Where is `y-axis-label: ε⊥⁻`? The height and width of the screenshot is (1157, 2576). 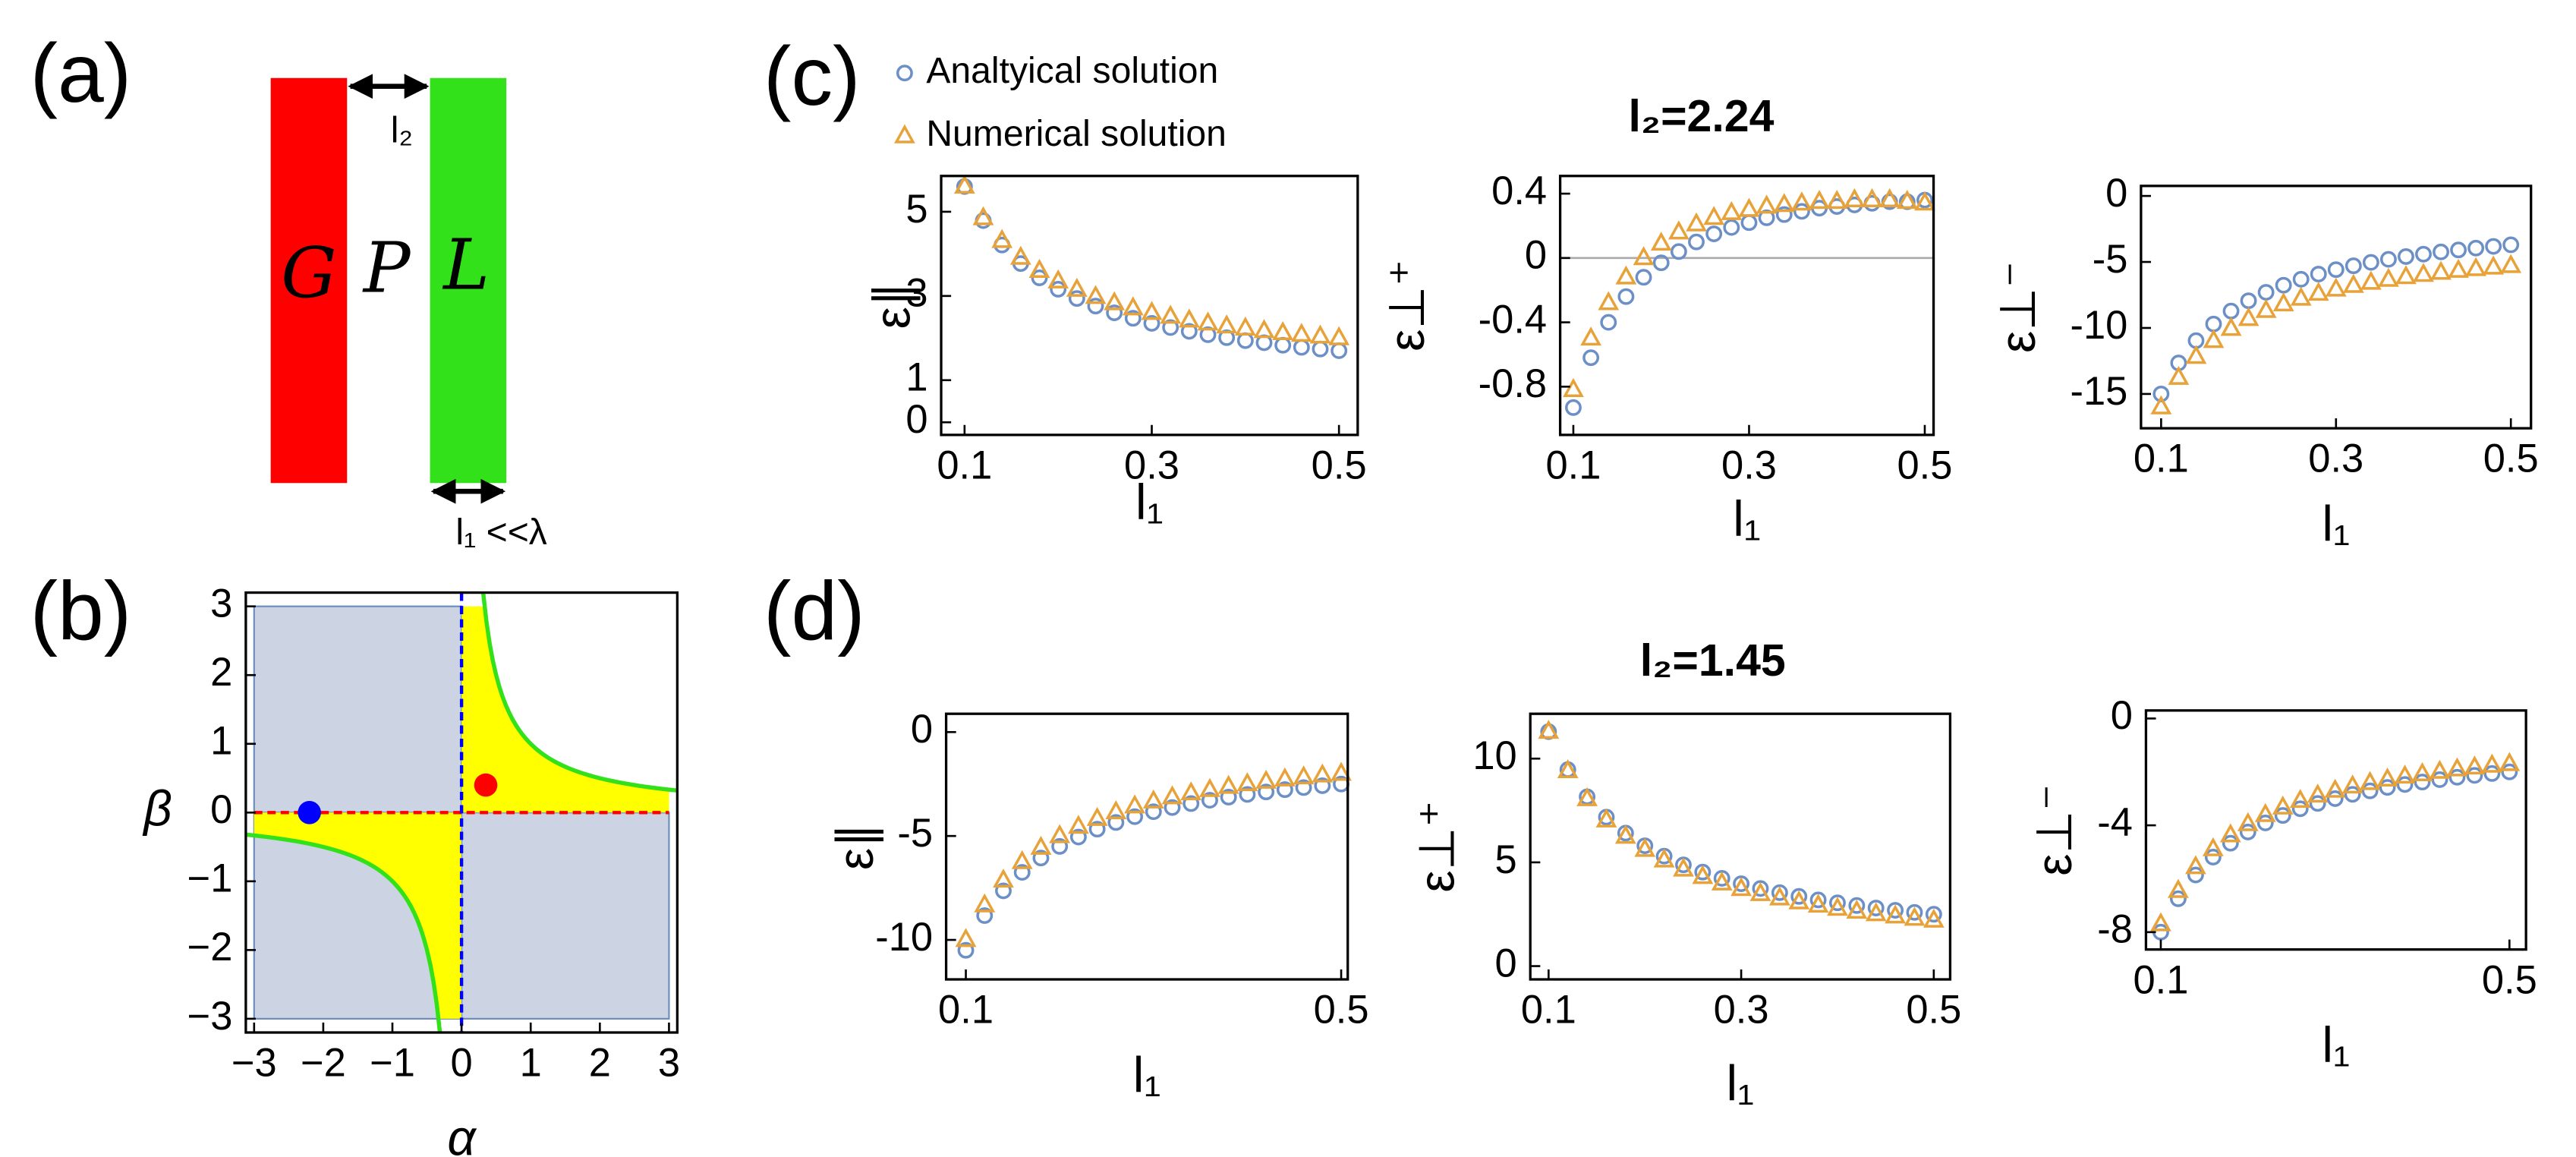 y-axis-label: ε⊥⁻ is located at coordinates (2054, 830).